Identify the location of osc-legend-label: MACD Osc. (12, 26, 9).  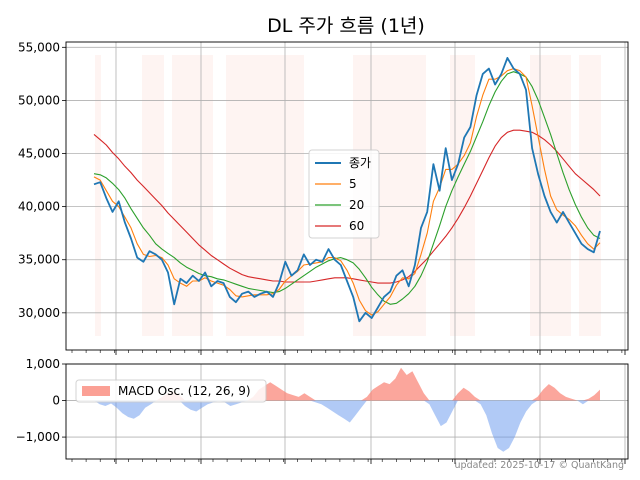
(184, 391).